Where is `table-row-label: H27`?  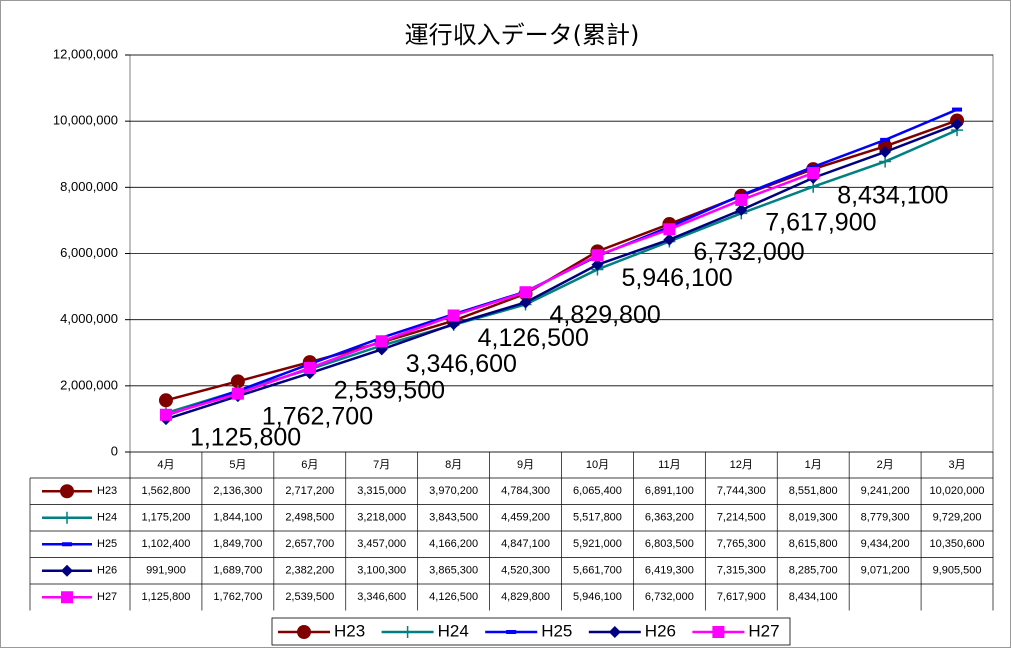
table-row-label: H27 is located at coordinates (107, 597).